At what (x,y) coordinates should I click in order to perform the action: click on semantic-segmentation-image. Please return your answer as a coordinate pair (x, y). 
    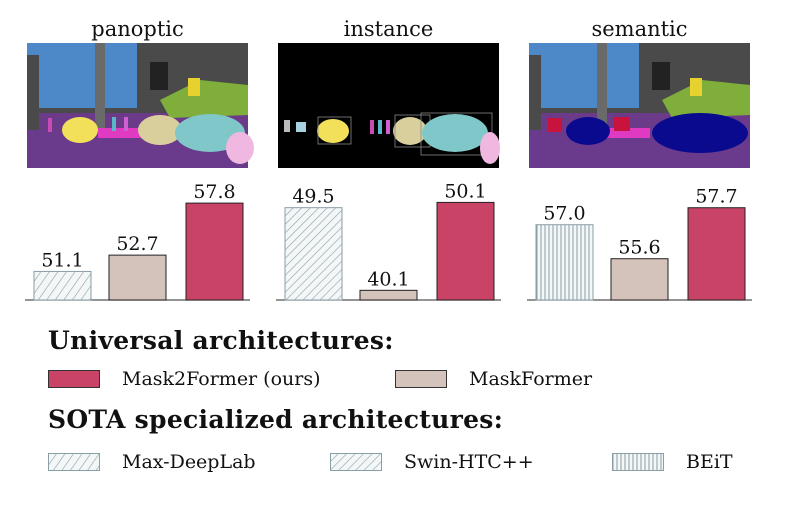
    Looking at the image, I should click on (639, 105).